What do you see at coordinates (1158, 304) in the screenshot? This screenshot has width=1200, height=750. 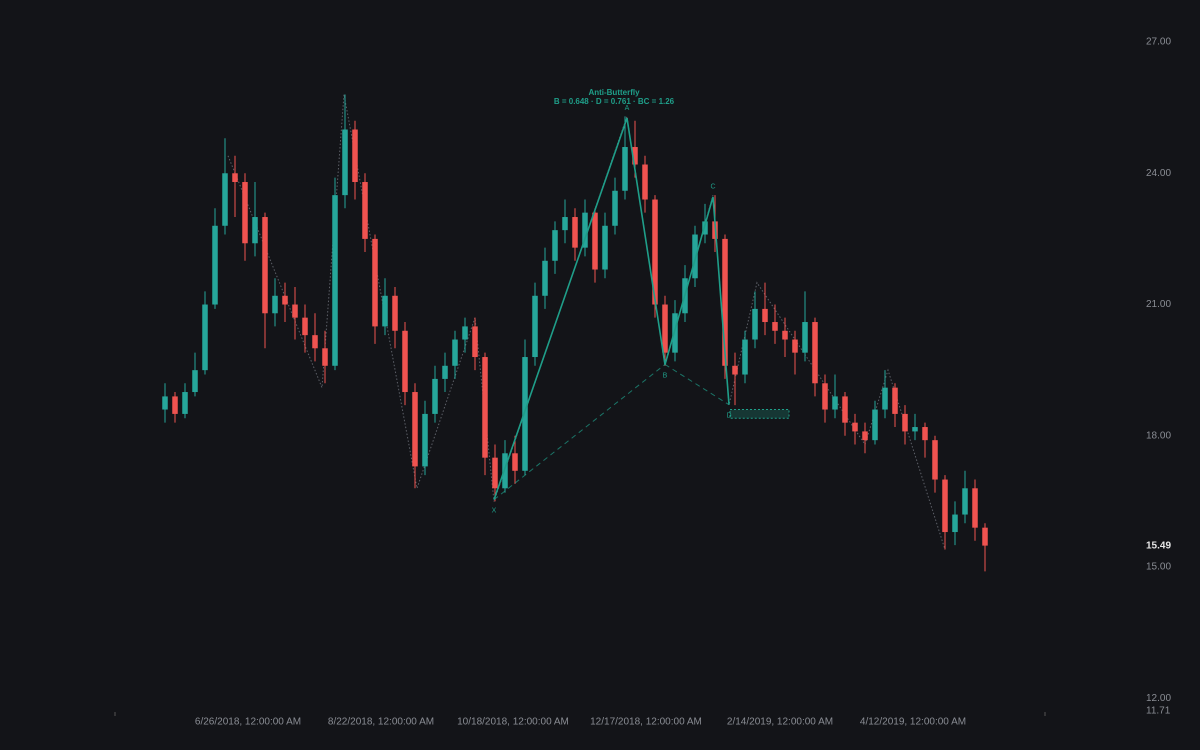 I see `y-tick-label: 21.00` at bounding box center [1158, 304].